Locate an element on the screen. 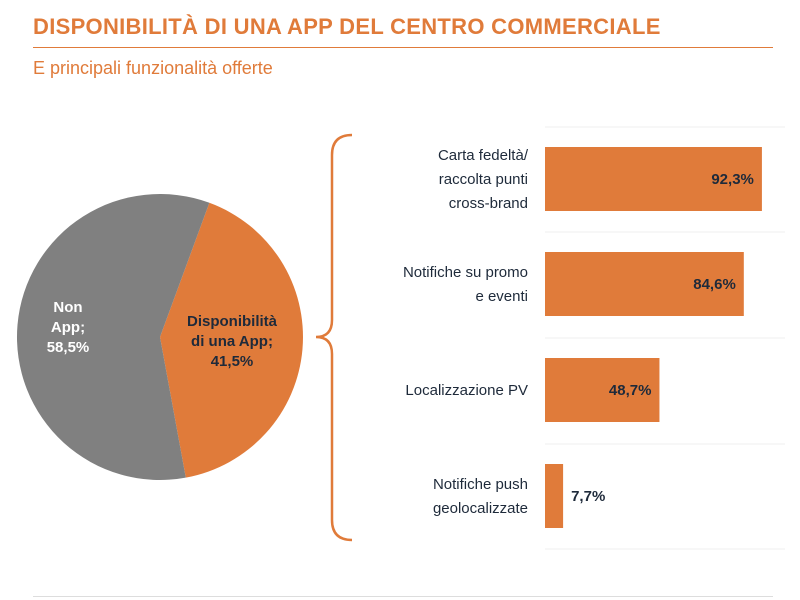 The height and width of the screenshot is (600, 800). pie-slice-label-0: Disponibilità di una App; 41,5% is located at coordinates (232, 341).